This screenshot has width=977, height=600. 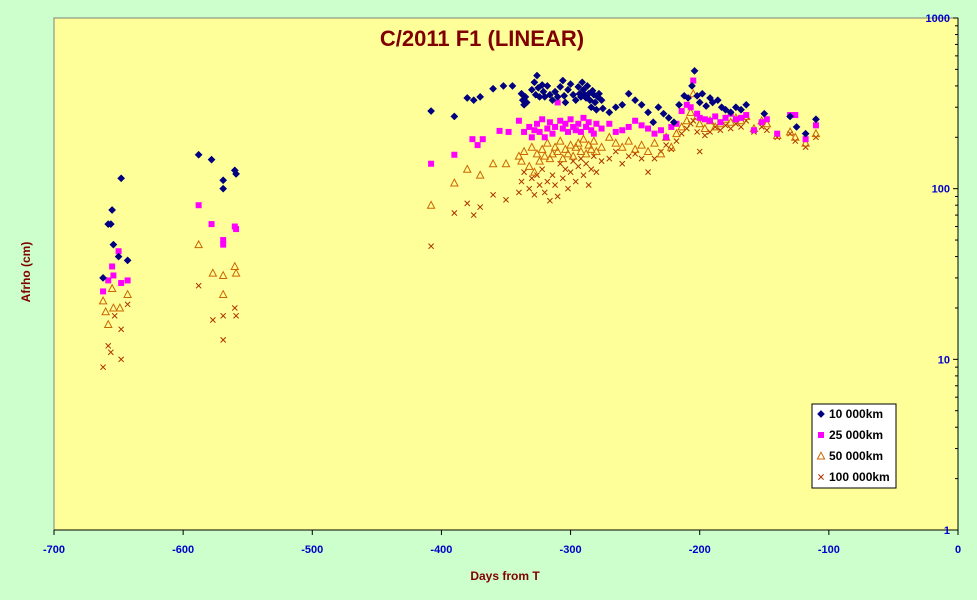 I want to click on legend-label: 50 000km, so click(x=856, y=456).